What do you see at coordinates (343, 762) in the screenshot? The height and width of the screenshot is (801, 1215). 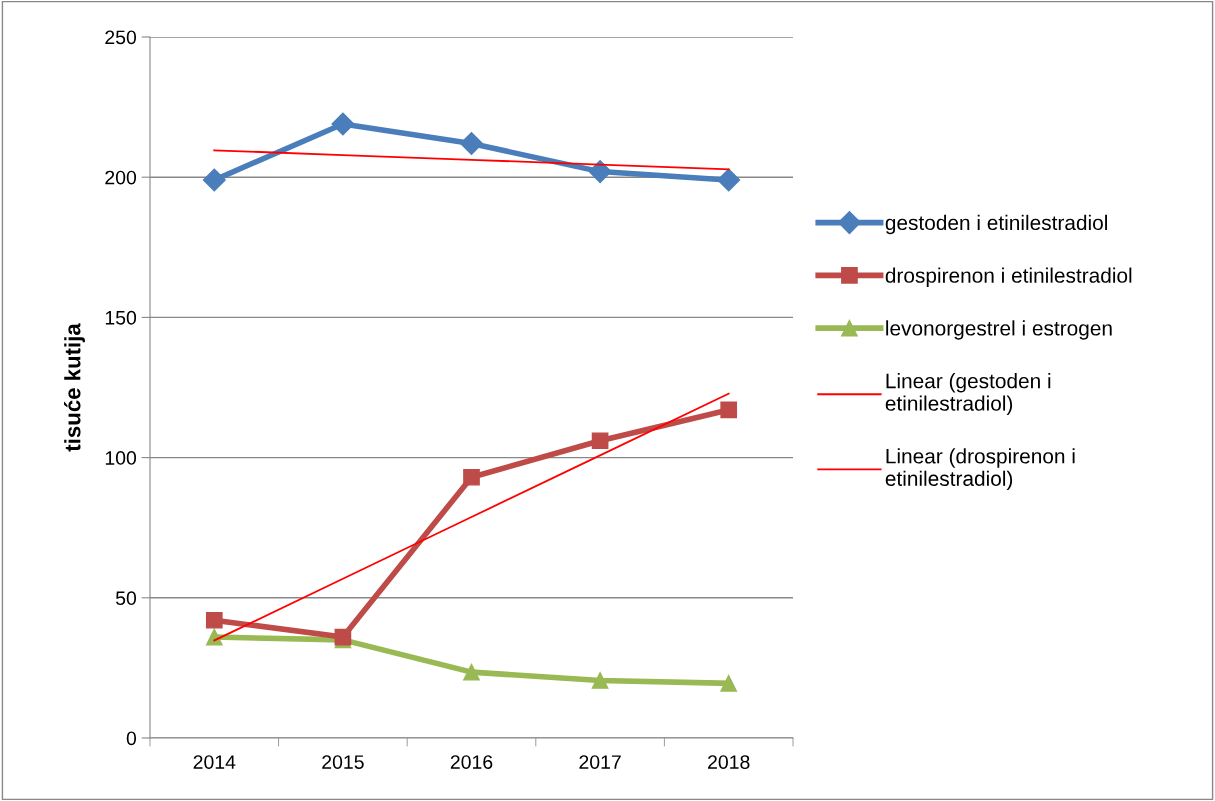 I see `x-tick-label: 2015` at bounding box center [343, 762].